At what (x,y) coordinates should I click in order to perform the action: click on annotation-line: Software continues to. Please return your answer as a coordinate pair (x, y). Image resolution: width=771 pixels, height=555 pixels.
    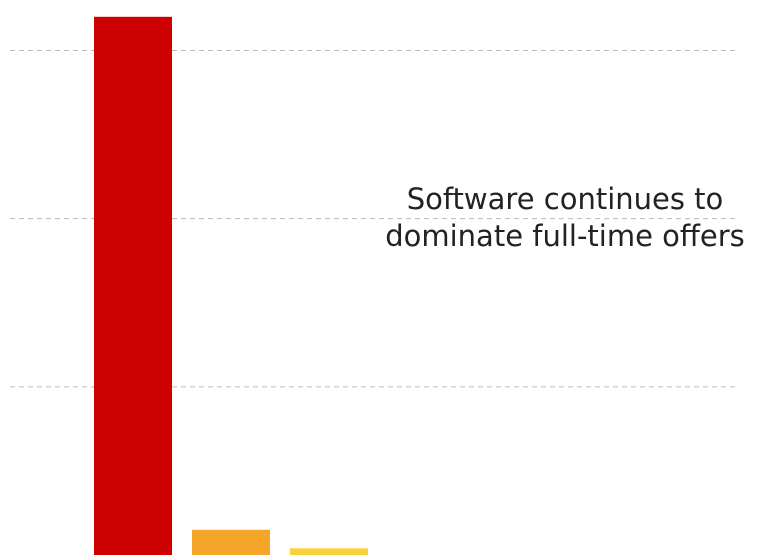
    Looking at the image, I should click on (565, 199).